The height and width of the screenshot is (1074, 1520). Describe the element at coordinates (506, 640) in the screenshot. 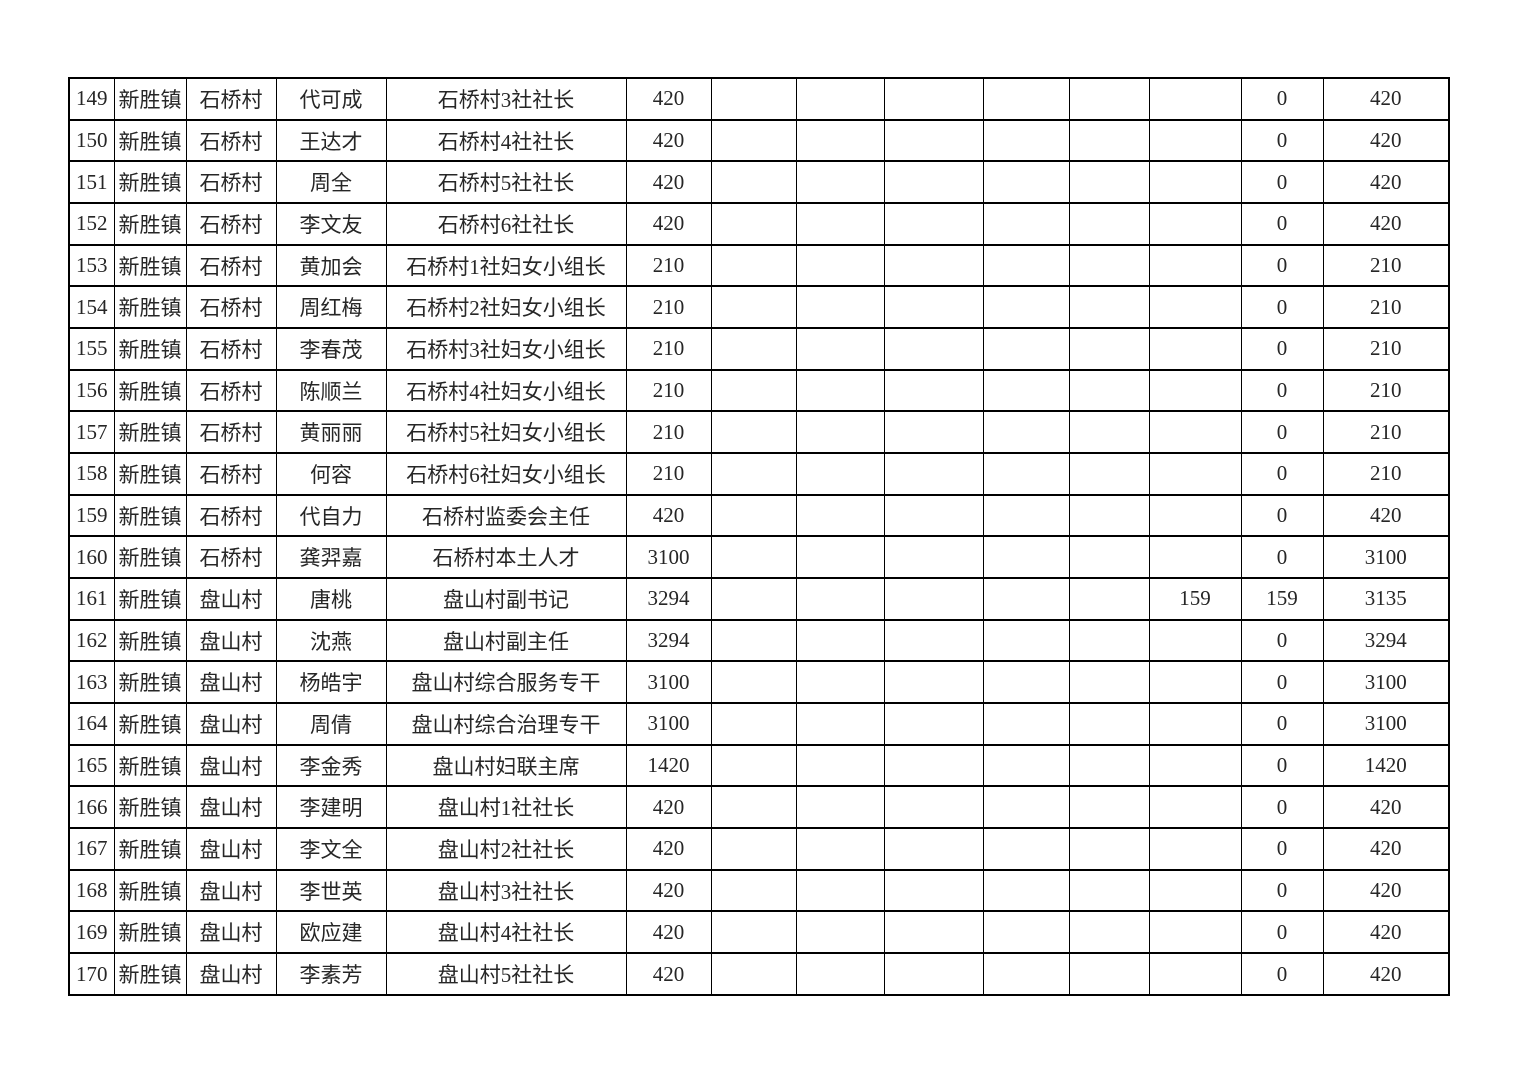

I see `cell-position-title: 盘山村副主任` at that location.